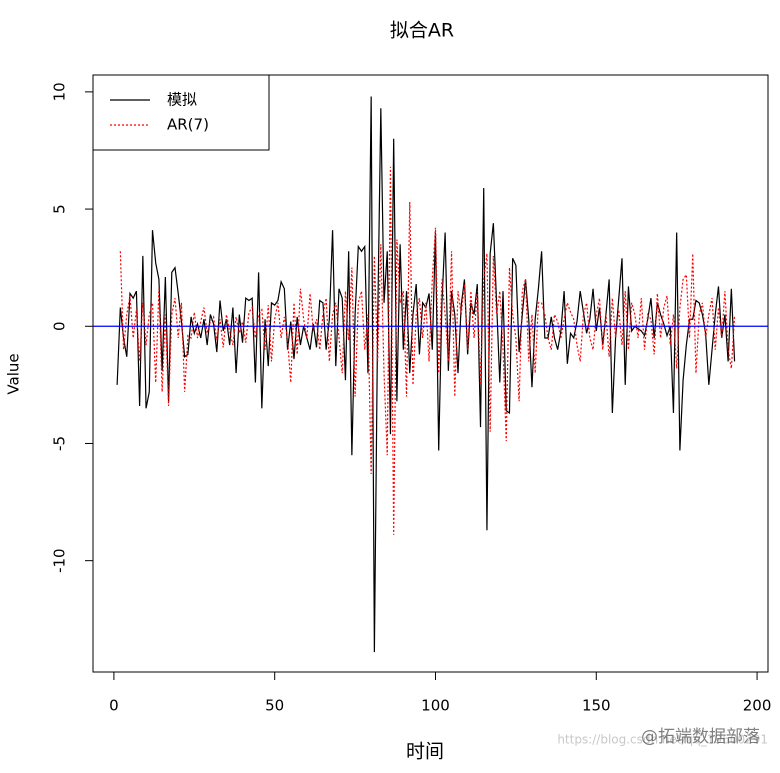  Describe the element at coordinates (274, 706) in the screenshot. I see `x-tick-label: 50` at that location.